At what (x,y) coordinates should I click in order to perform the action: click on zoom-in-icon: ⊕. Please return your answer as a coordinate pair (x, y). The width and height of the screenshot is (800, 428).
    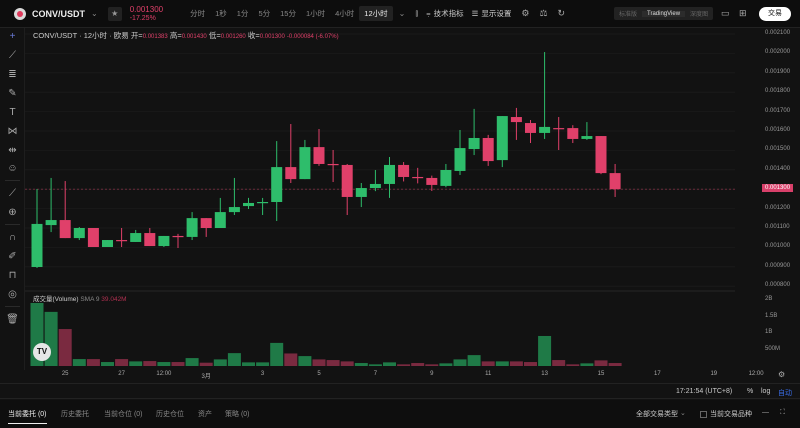
    Looking at the image, I should click on (12, 212).